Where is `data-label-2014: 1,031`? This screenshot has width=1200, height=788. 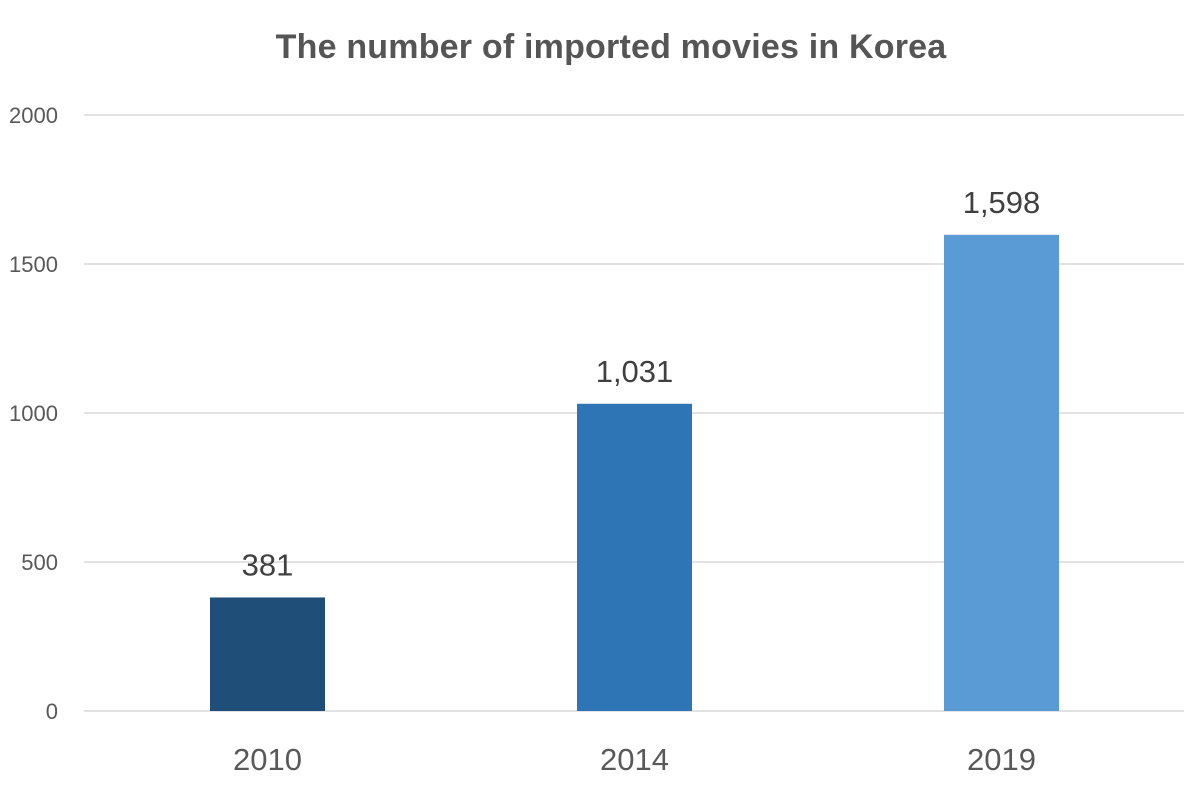 data-label-2014: 1,031 is located at coordinates (635, 371).